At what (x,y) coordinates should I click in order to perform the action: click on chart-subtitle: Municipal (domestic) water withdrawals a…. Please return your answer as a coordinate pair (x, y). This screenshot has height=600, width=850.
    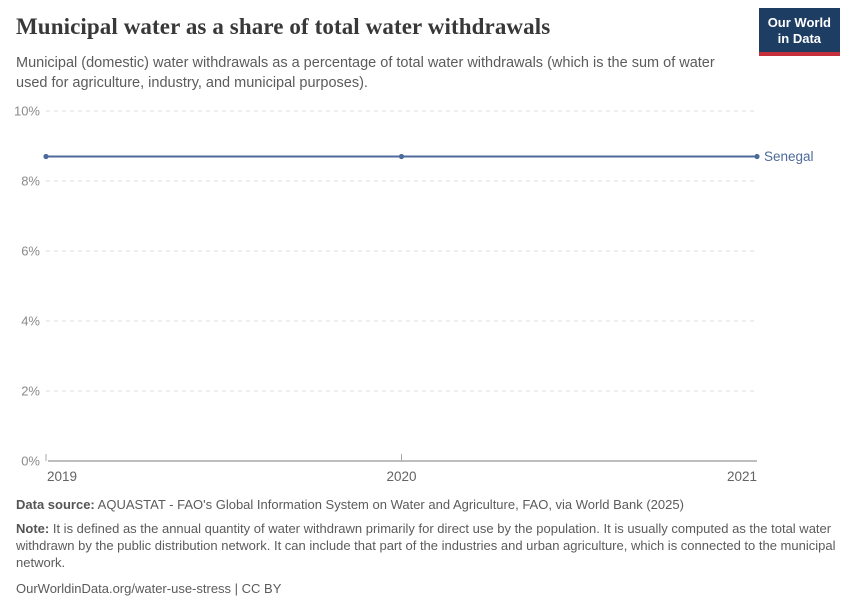
    Looking at the image, I should click on (365, 73).